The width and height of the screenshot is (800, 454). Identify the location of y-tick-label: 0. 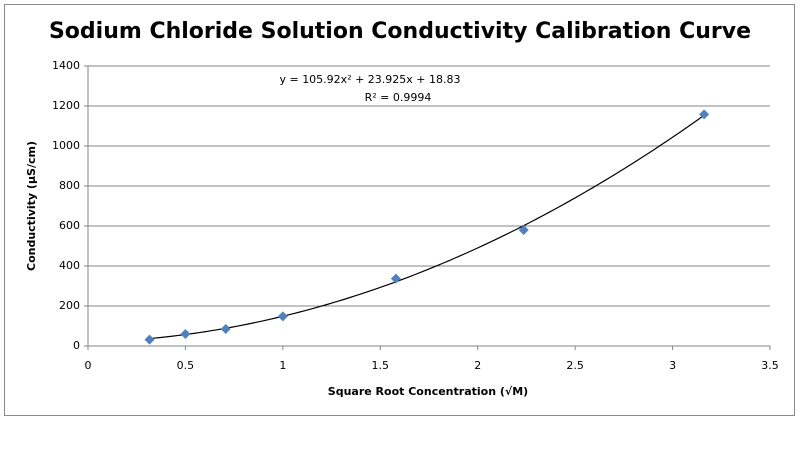
(76, 345).